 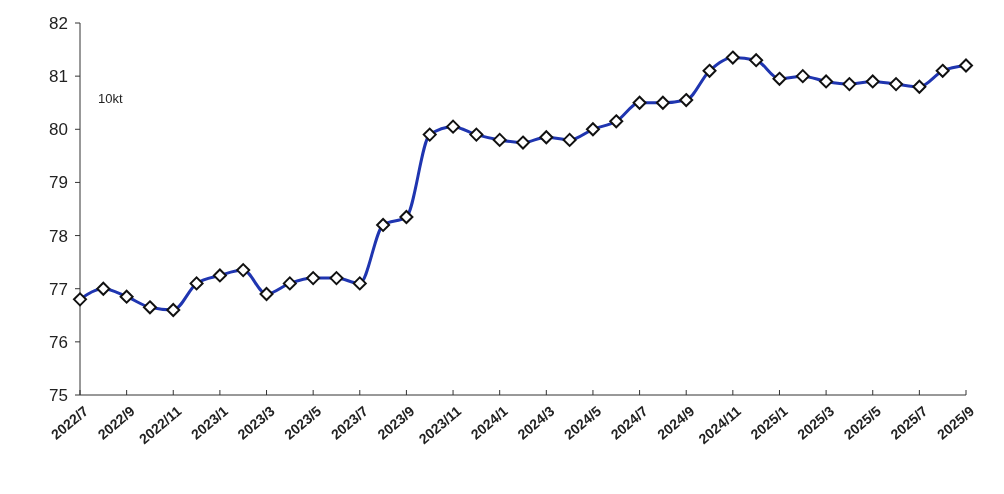 What do you see at coordinates (58, 183) in the screenshot?
I see `y-tick-label: 79` at bounding box center [58, 183].